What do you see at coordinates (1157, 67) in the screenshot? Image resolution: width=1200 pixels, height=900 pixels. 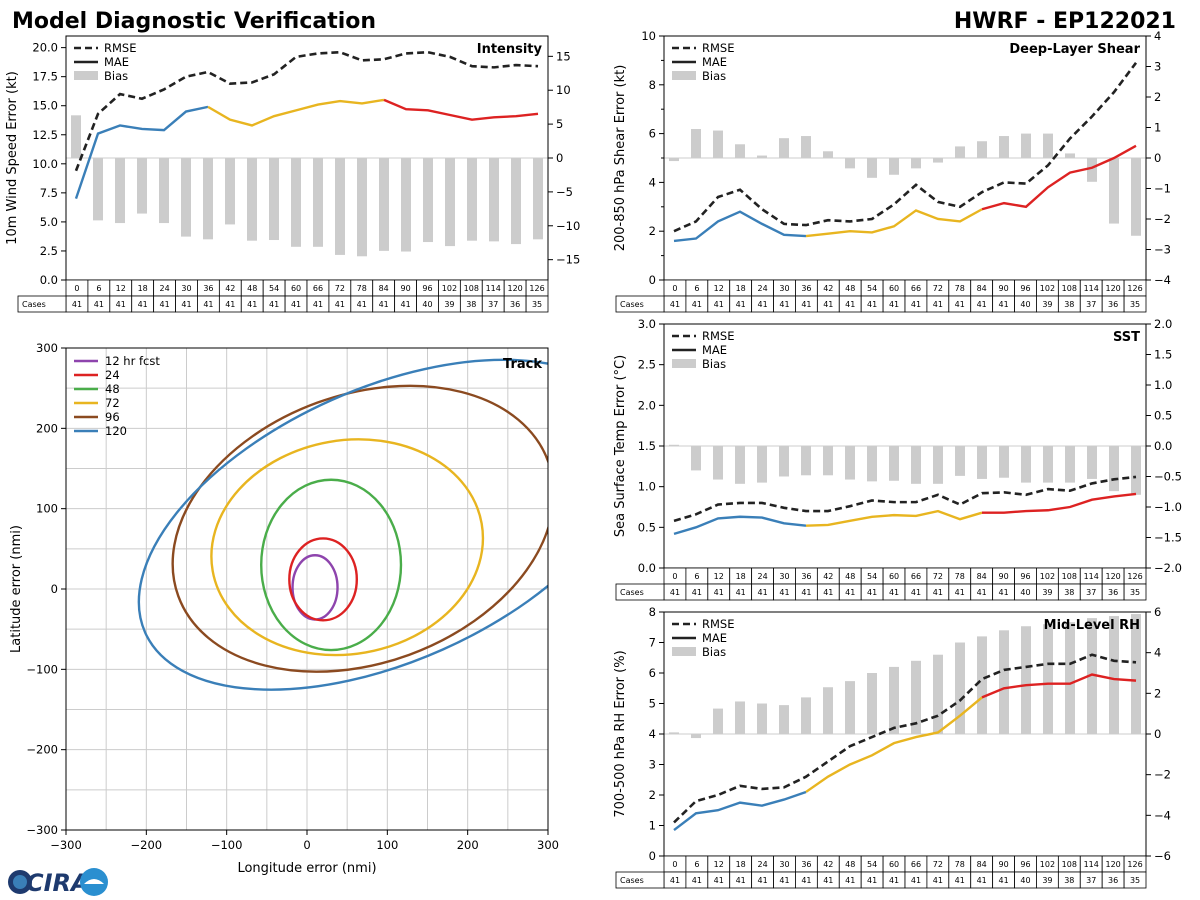 I see `y2-tick-label: 3` at bounding box center [1157, 67].